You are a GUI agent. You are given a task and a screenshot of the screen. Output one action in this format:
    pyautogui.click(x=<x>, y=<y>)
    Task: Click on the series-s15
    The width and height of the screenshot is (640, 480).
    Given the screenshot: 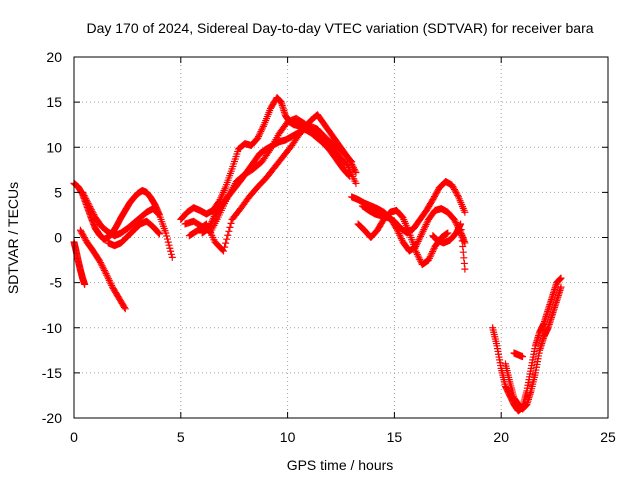 What is the action you would take?
    pyautogui.click(x=533, y=348)
    